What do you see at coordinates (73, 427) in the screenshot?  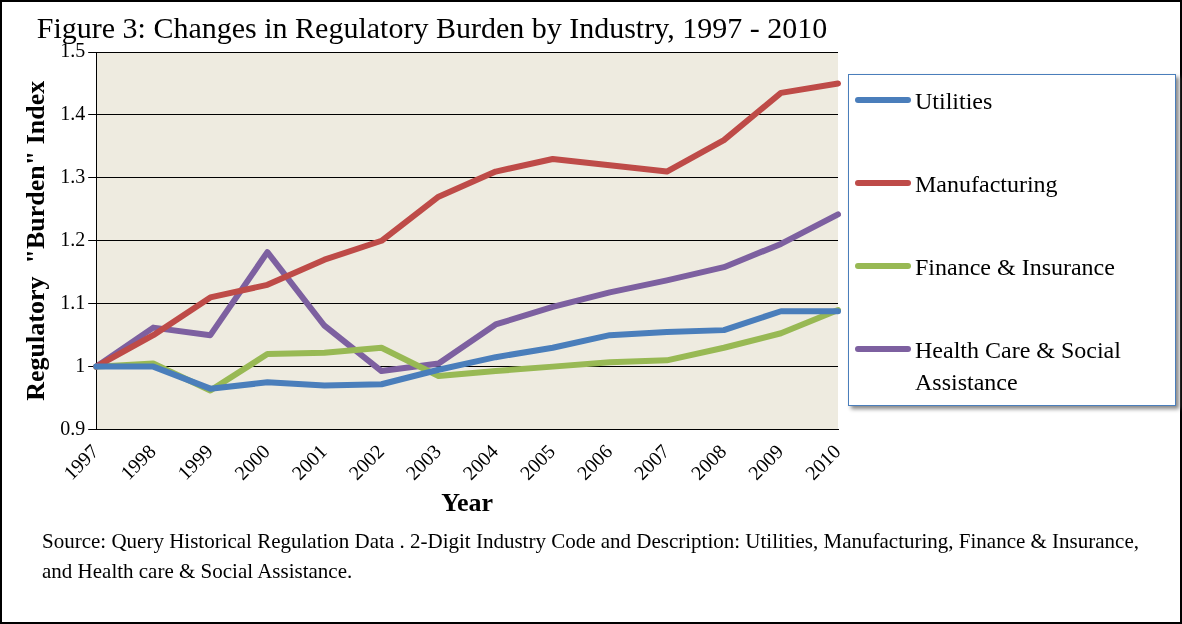 I see `y-tick-label: 0.9` at bounding box center [73, 427].